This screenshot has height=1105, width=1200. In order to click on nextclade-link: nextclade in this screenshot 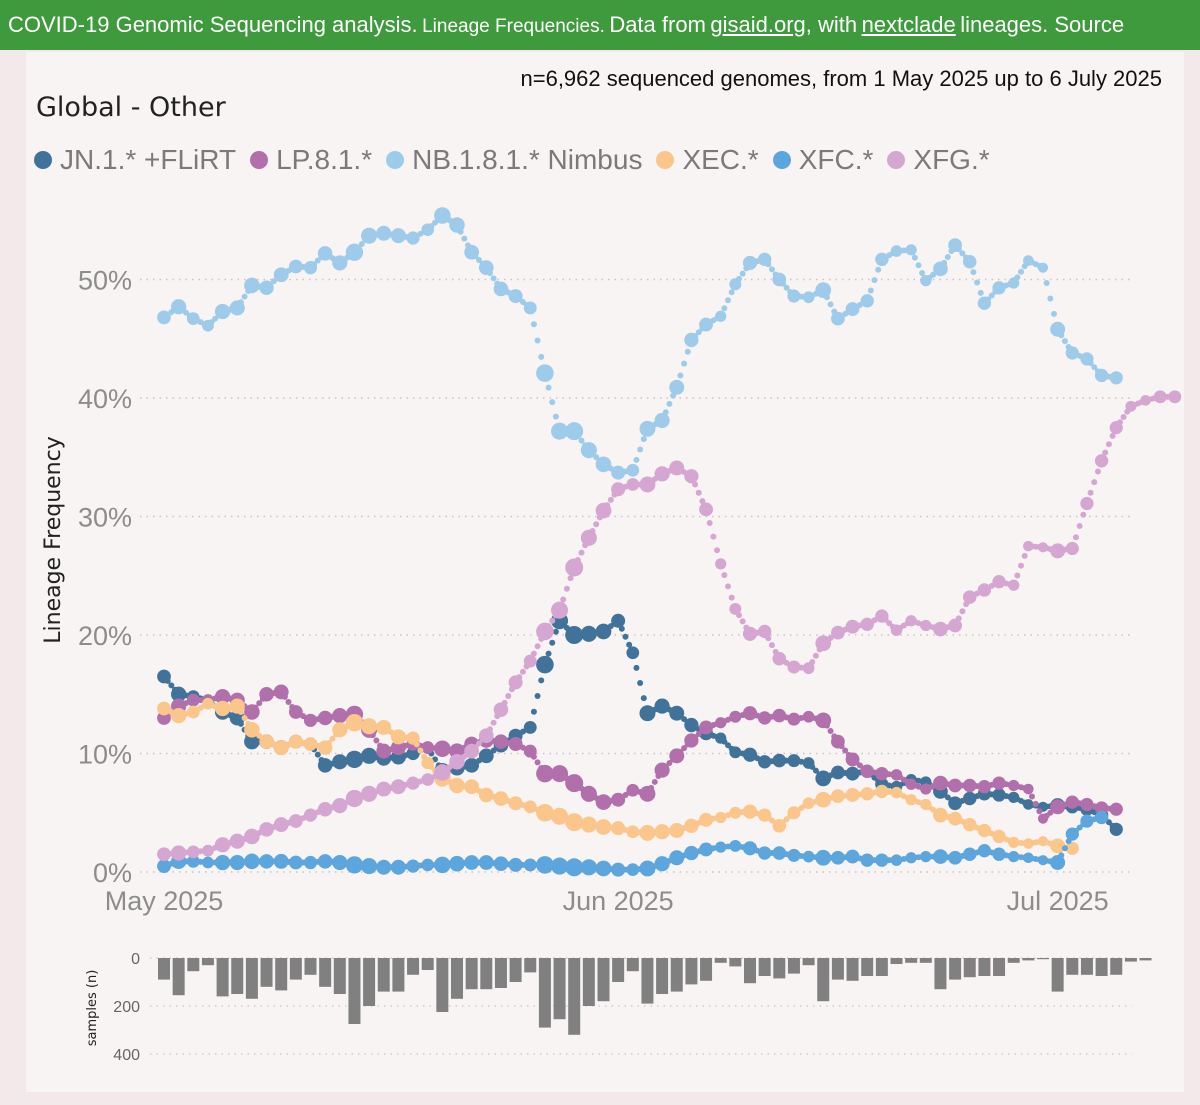, I will do `click(908, 24)`.